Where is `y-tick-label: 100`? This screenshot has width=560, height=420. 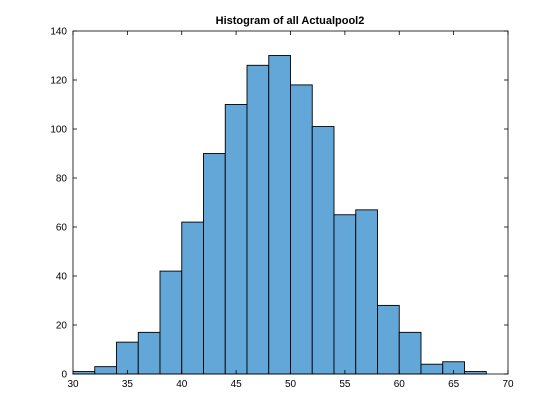 y-tick-label: 100 is located at coordinates (58, 130).